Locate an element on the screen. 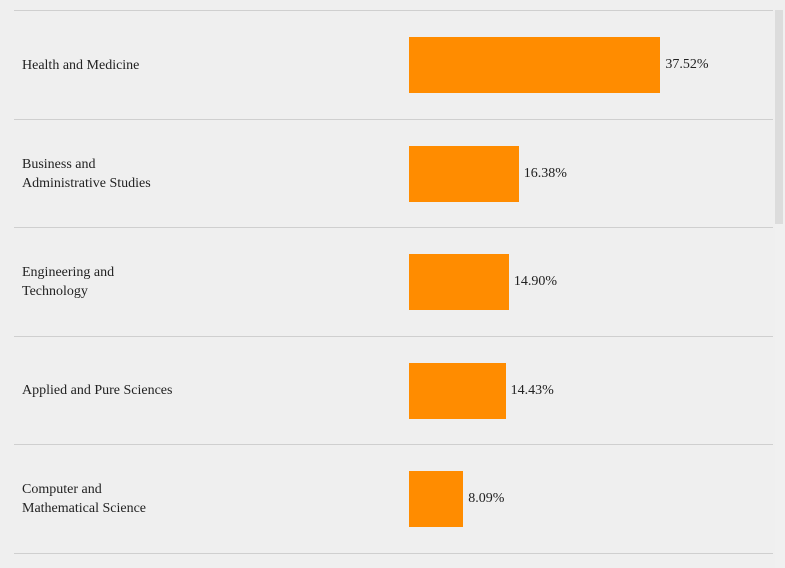 The image size is (785, 568). category-label: Applied and Pure Sciences is located at coordinates (97, 391).